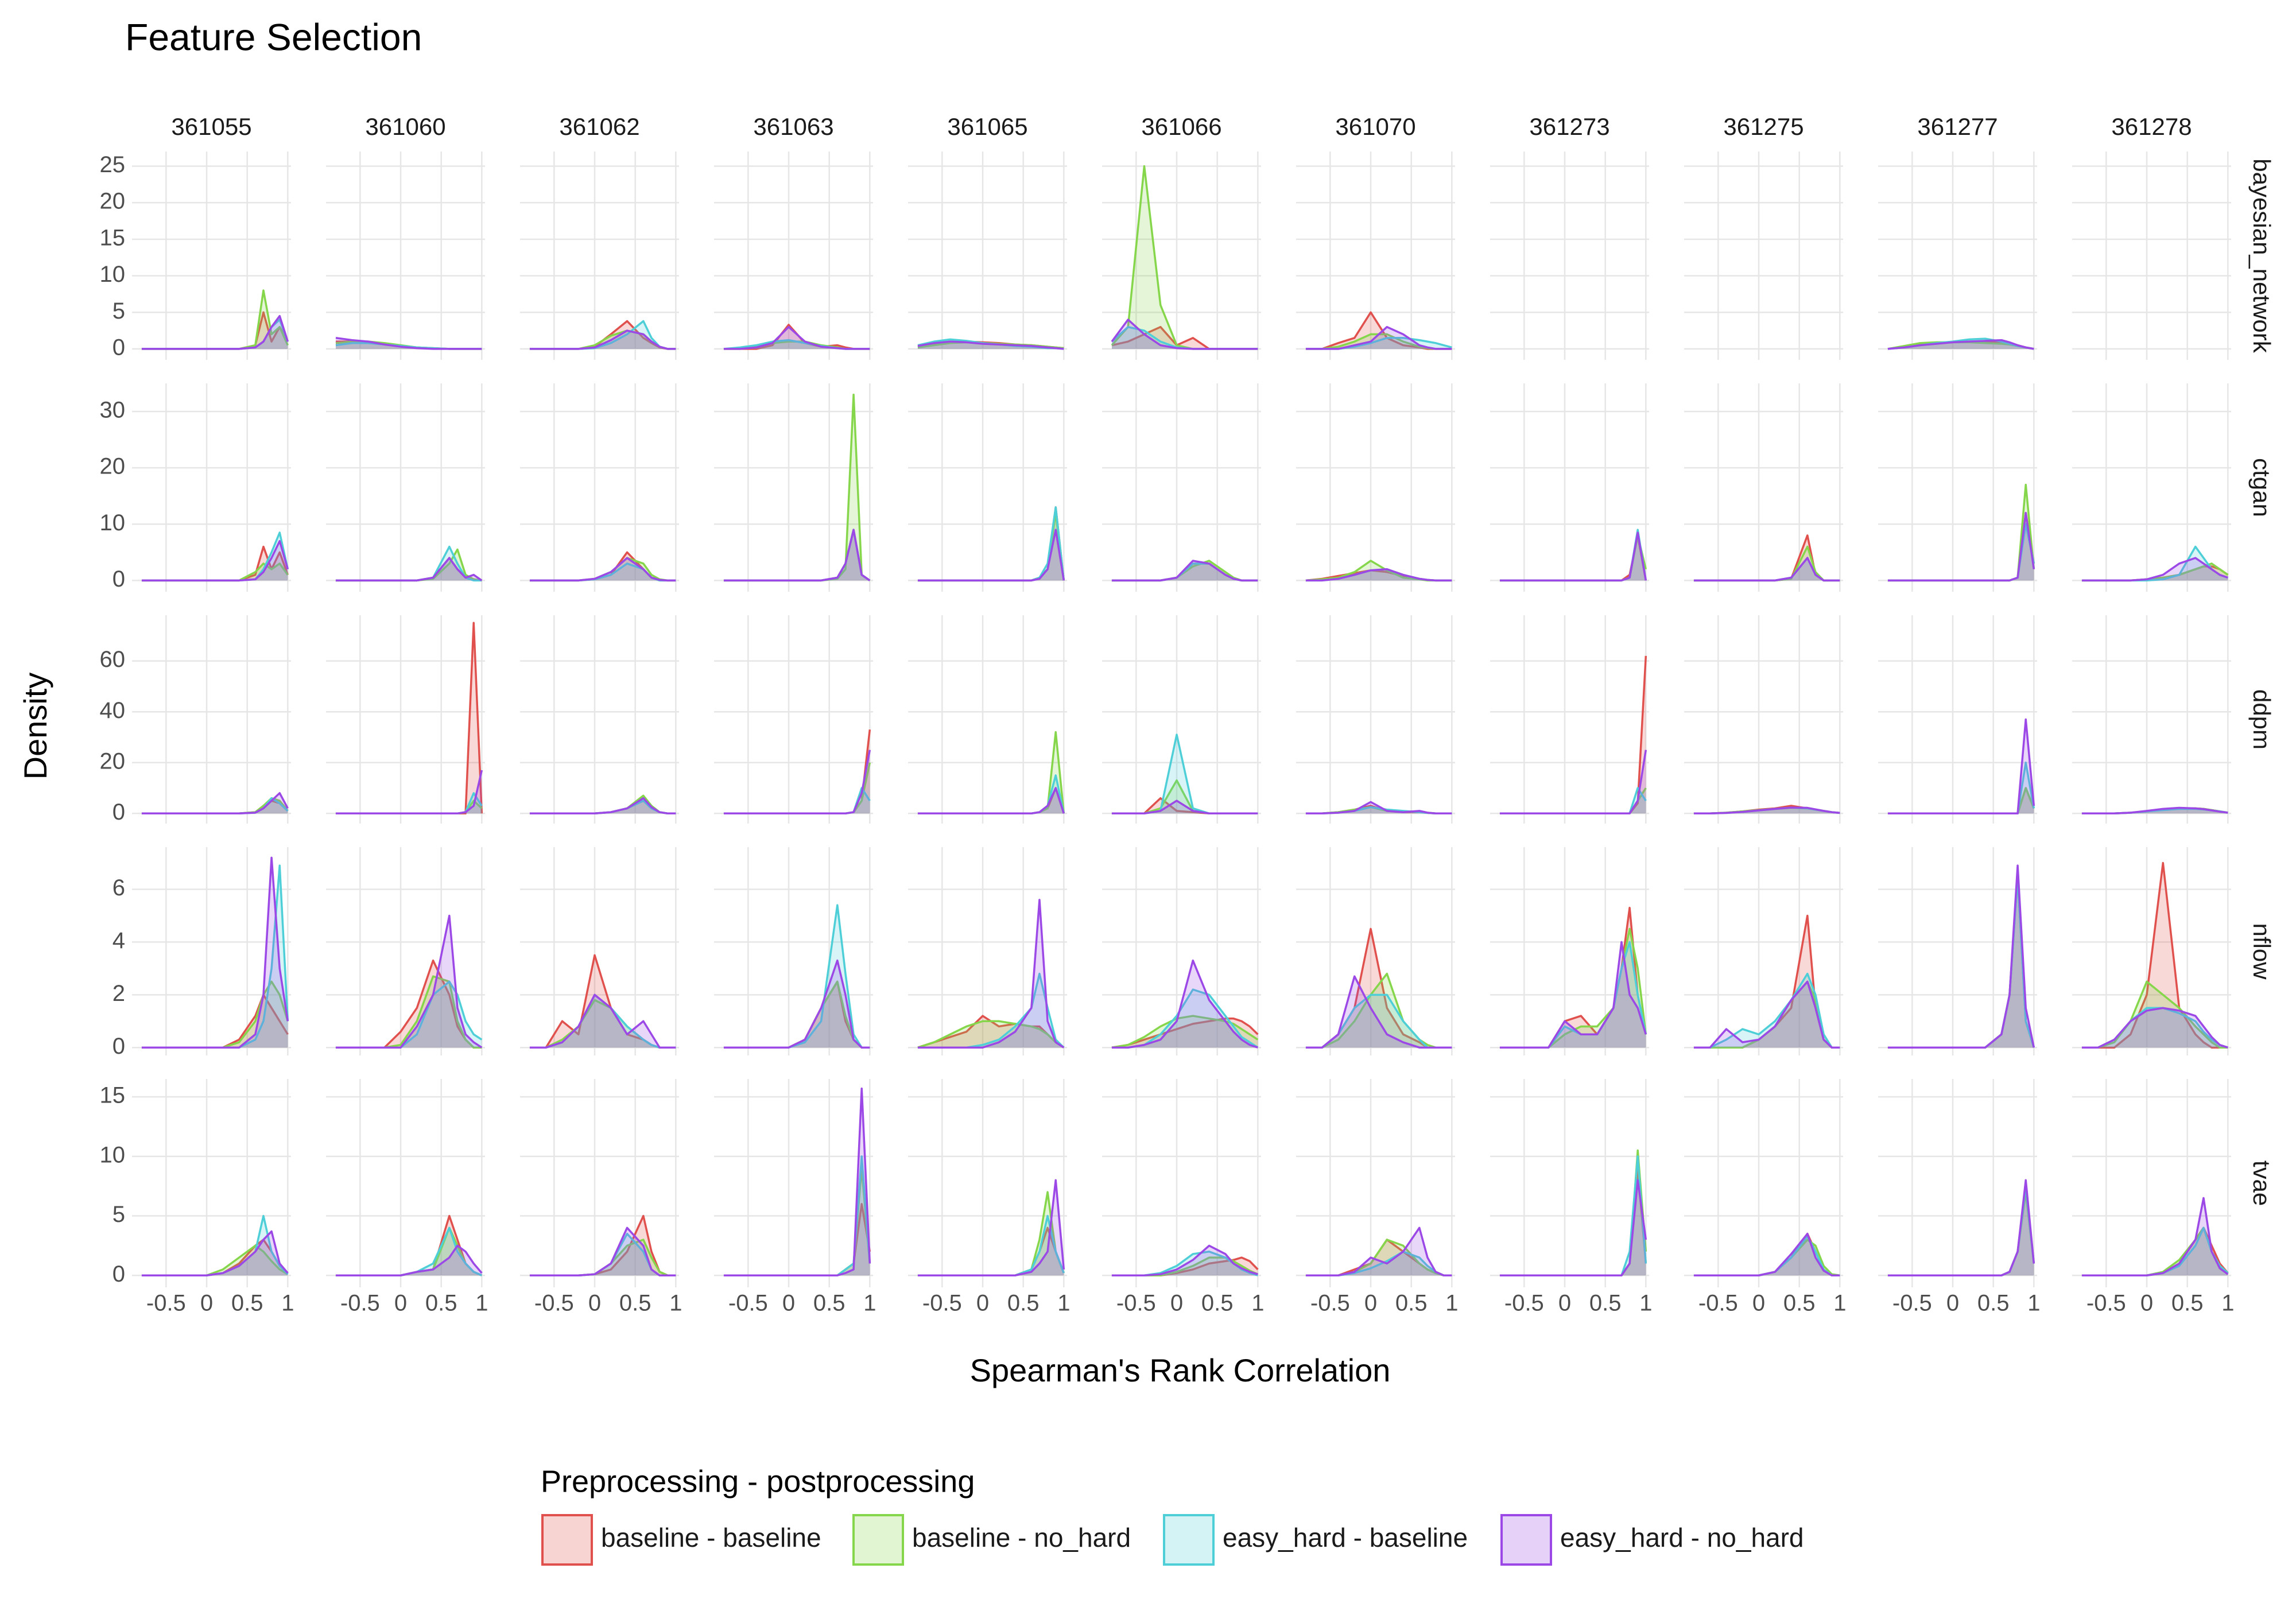 This screenshot has height=1607, width=2296. What do you see at coordinates (113, 659) in the screenshot?
I see `y-tick-label: 60` at bounding box center [113, 659].